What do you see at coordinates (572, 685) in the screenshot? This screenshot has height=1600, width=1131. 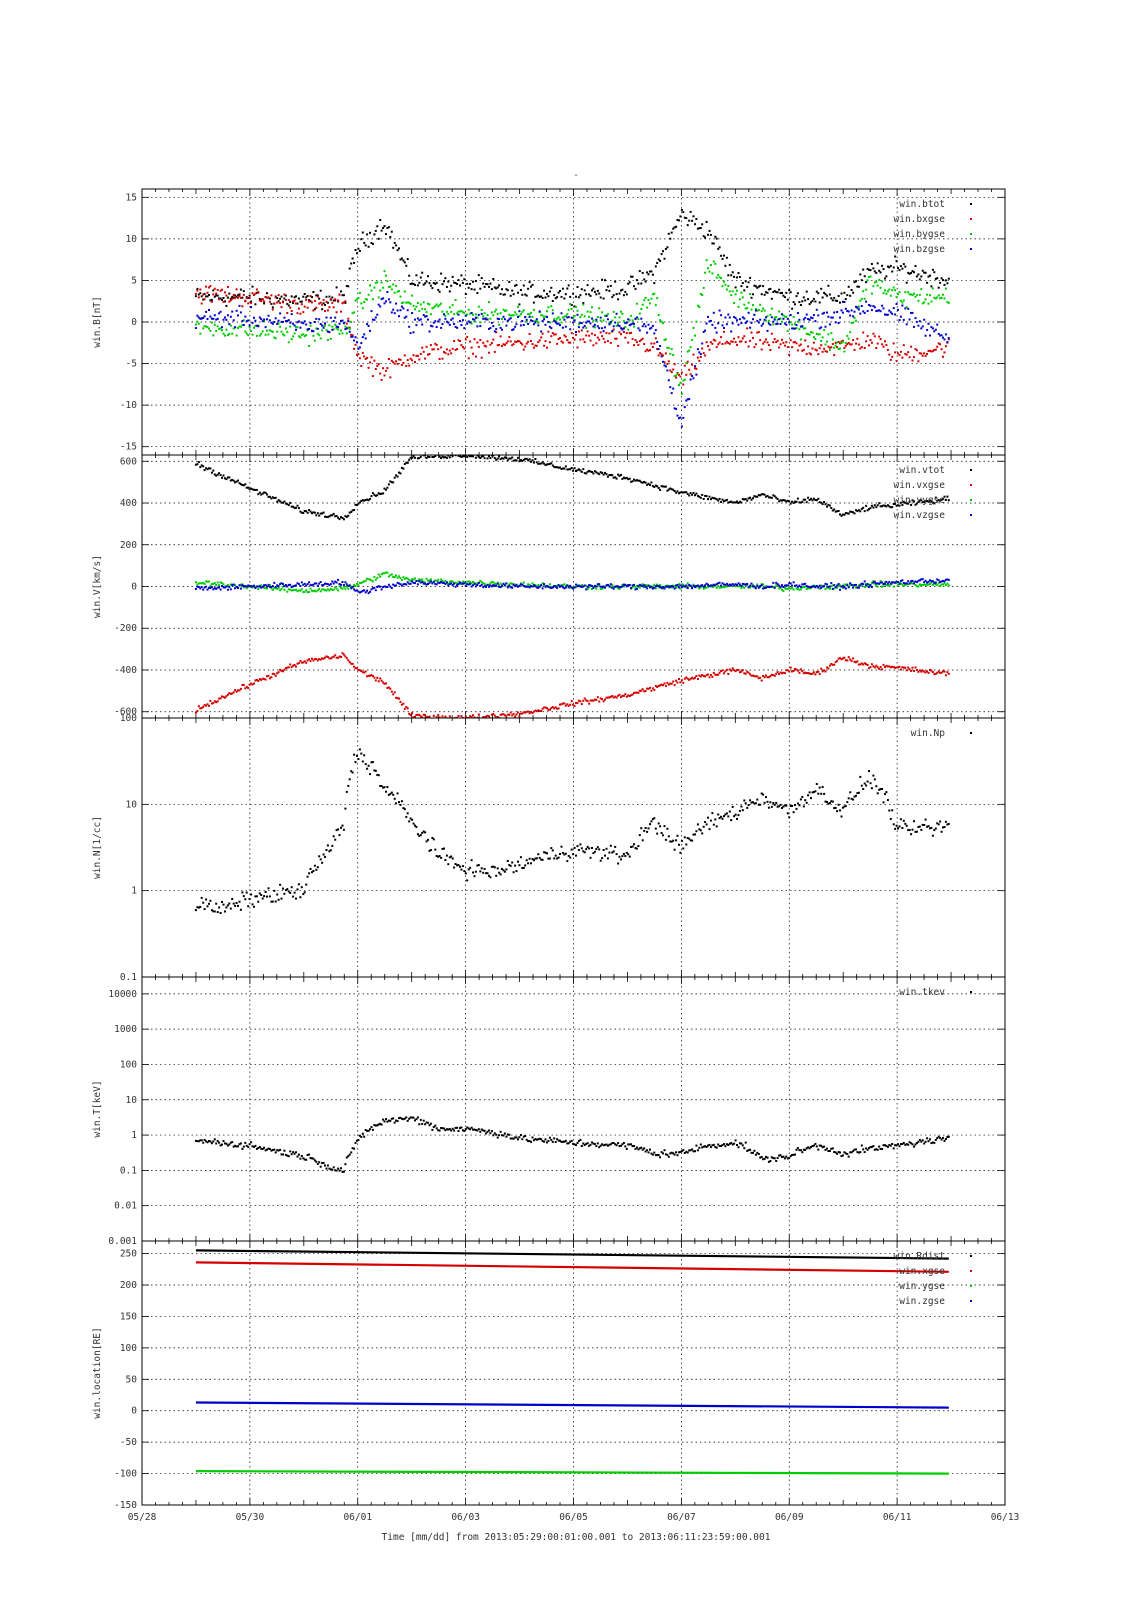 I see `series-win-vxgse` at bounding box center [572, 685].